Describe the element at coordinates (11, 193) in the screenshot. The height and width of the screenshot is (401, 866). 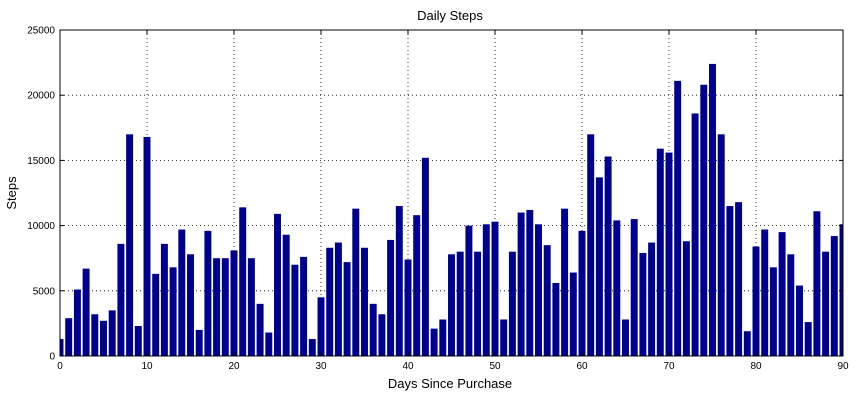
I see `y-axis-label: Steps` at that location.